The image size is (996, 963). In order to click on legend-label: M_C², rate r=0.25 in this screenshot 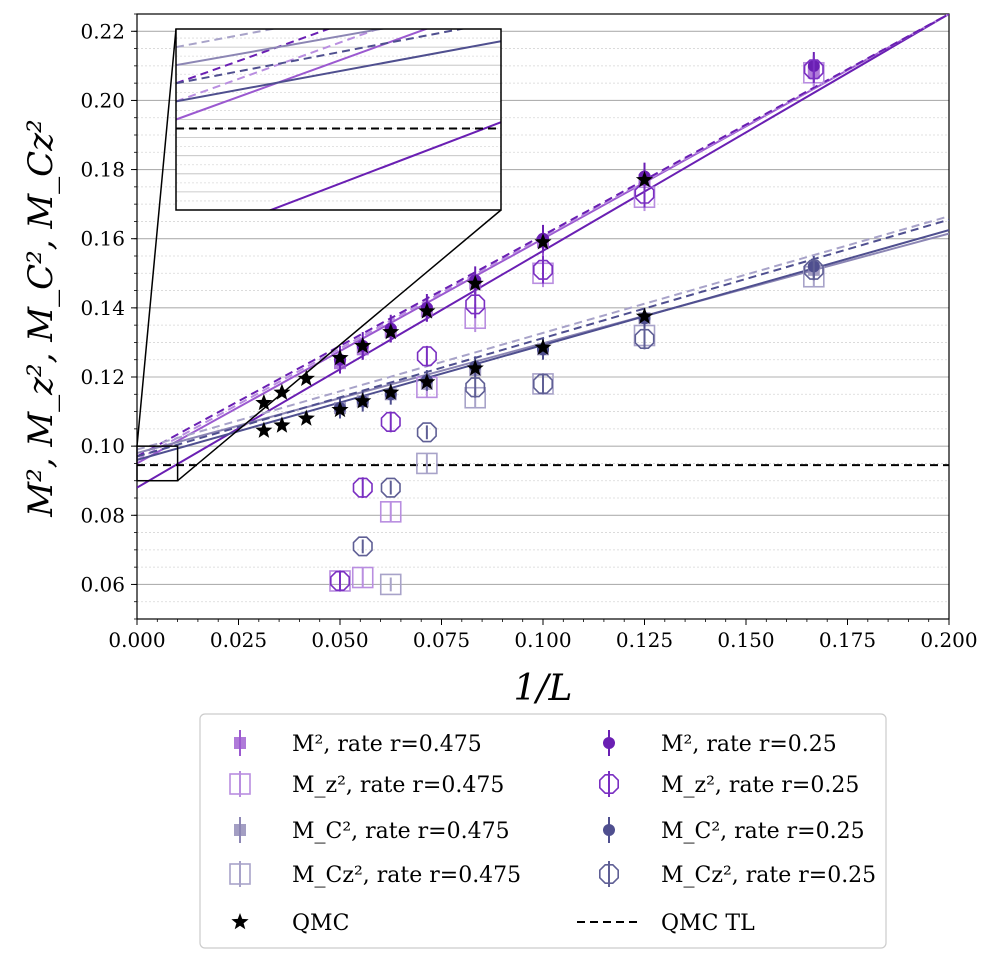, I will do `click(763, 831)`.